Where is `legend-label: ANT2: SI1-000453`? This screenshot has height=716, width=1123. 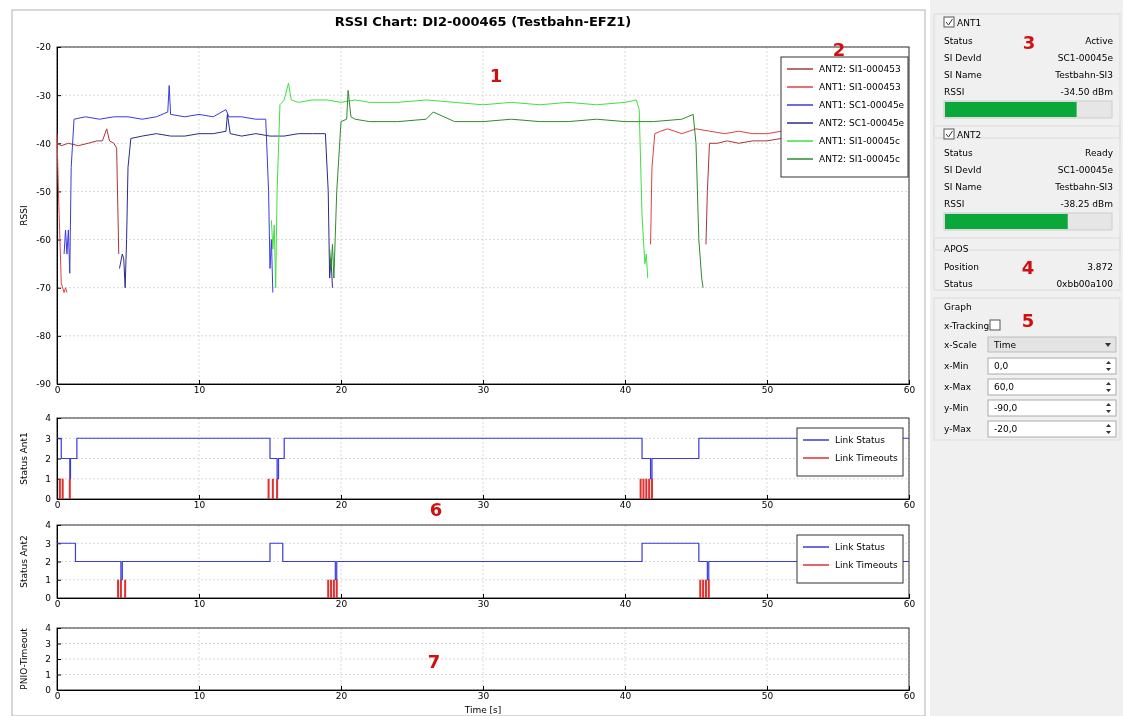 legend-label: ANT2: SI1-000453 is located at coordinates (860, 69).